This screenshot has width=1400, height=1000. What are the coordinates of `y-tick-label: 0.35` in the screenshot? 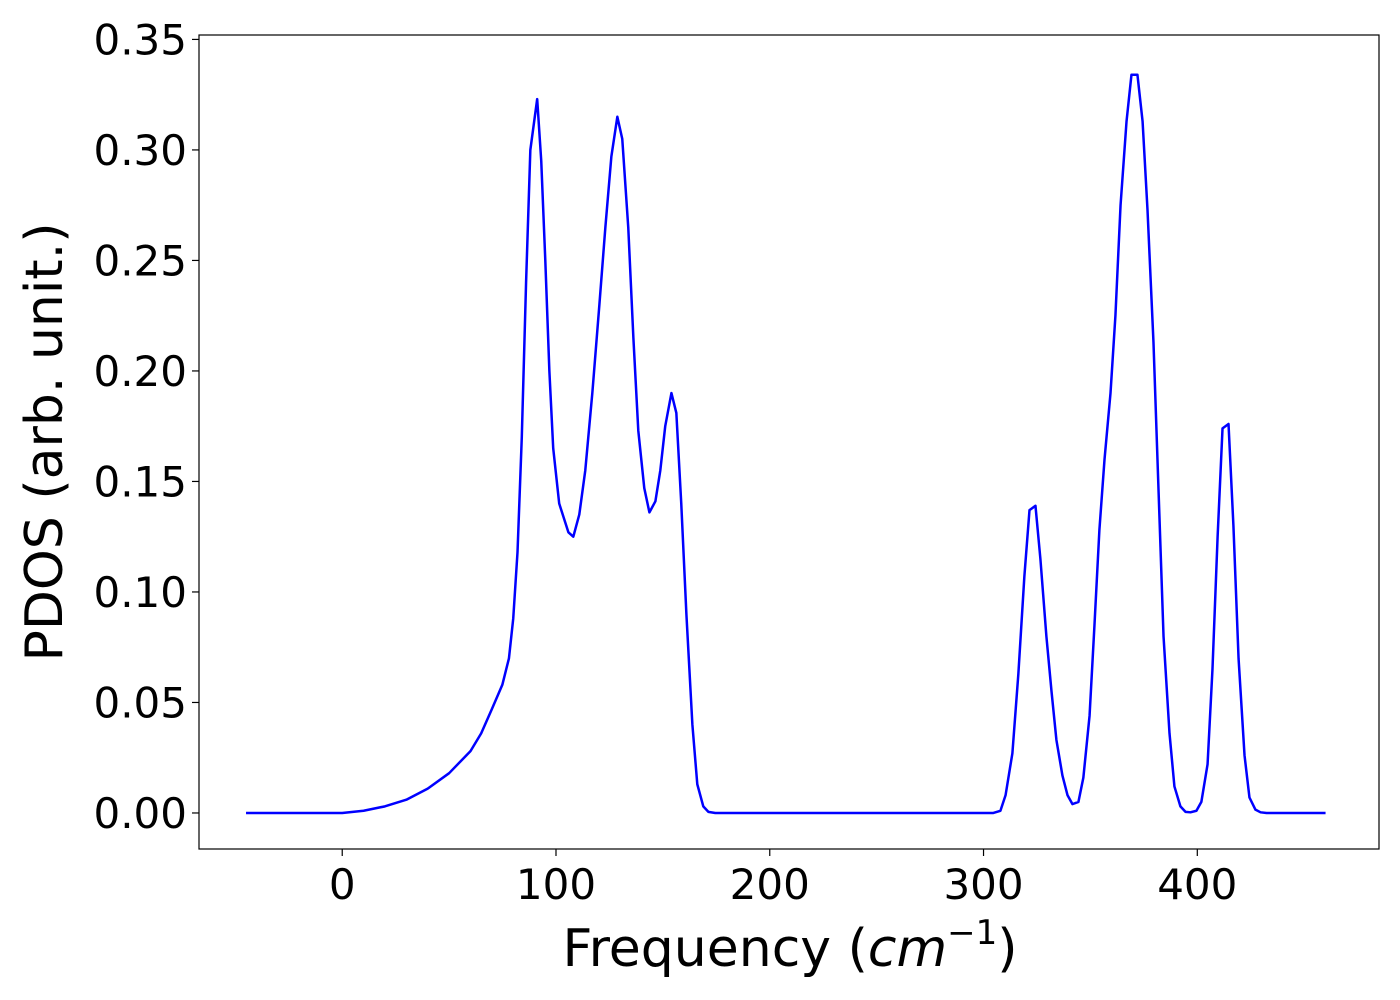 It's located at (140, 39).